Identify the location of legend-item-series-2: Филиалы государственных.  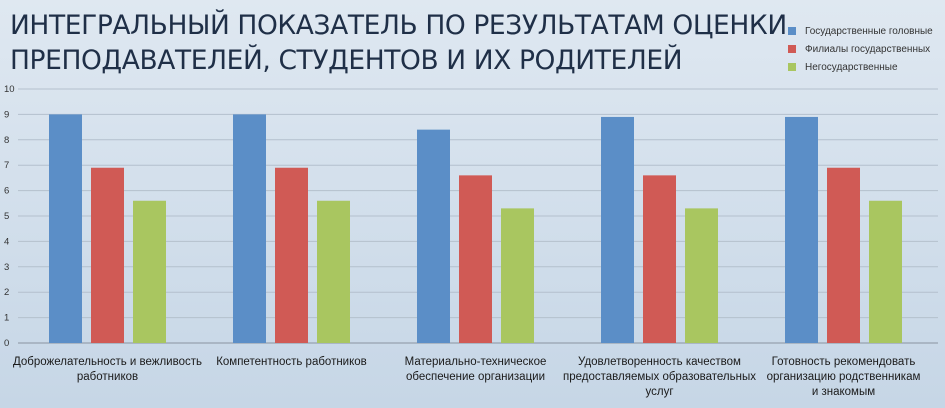
(860, 49).